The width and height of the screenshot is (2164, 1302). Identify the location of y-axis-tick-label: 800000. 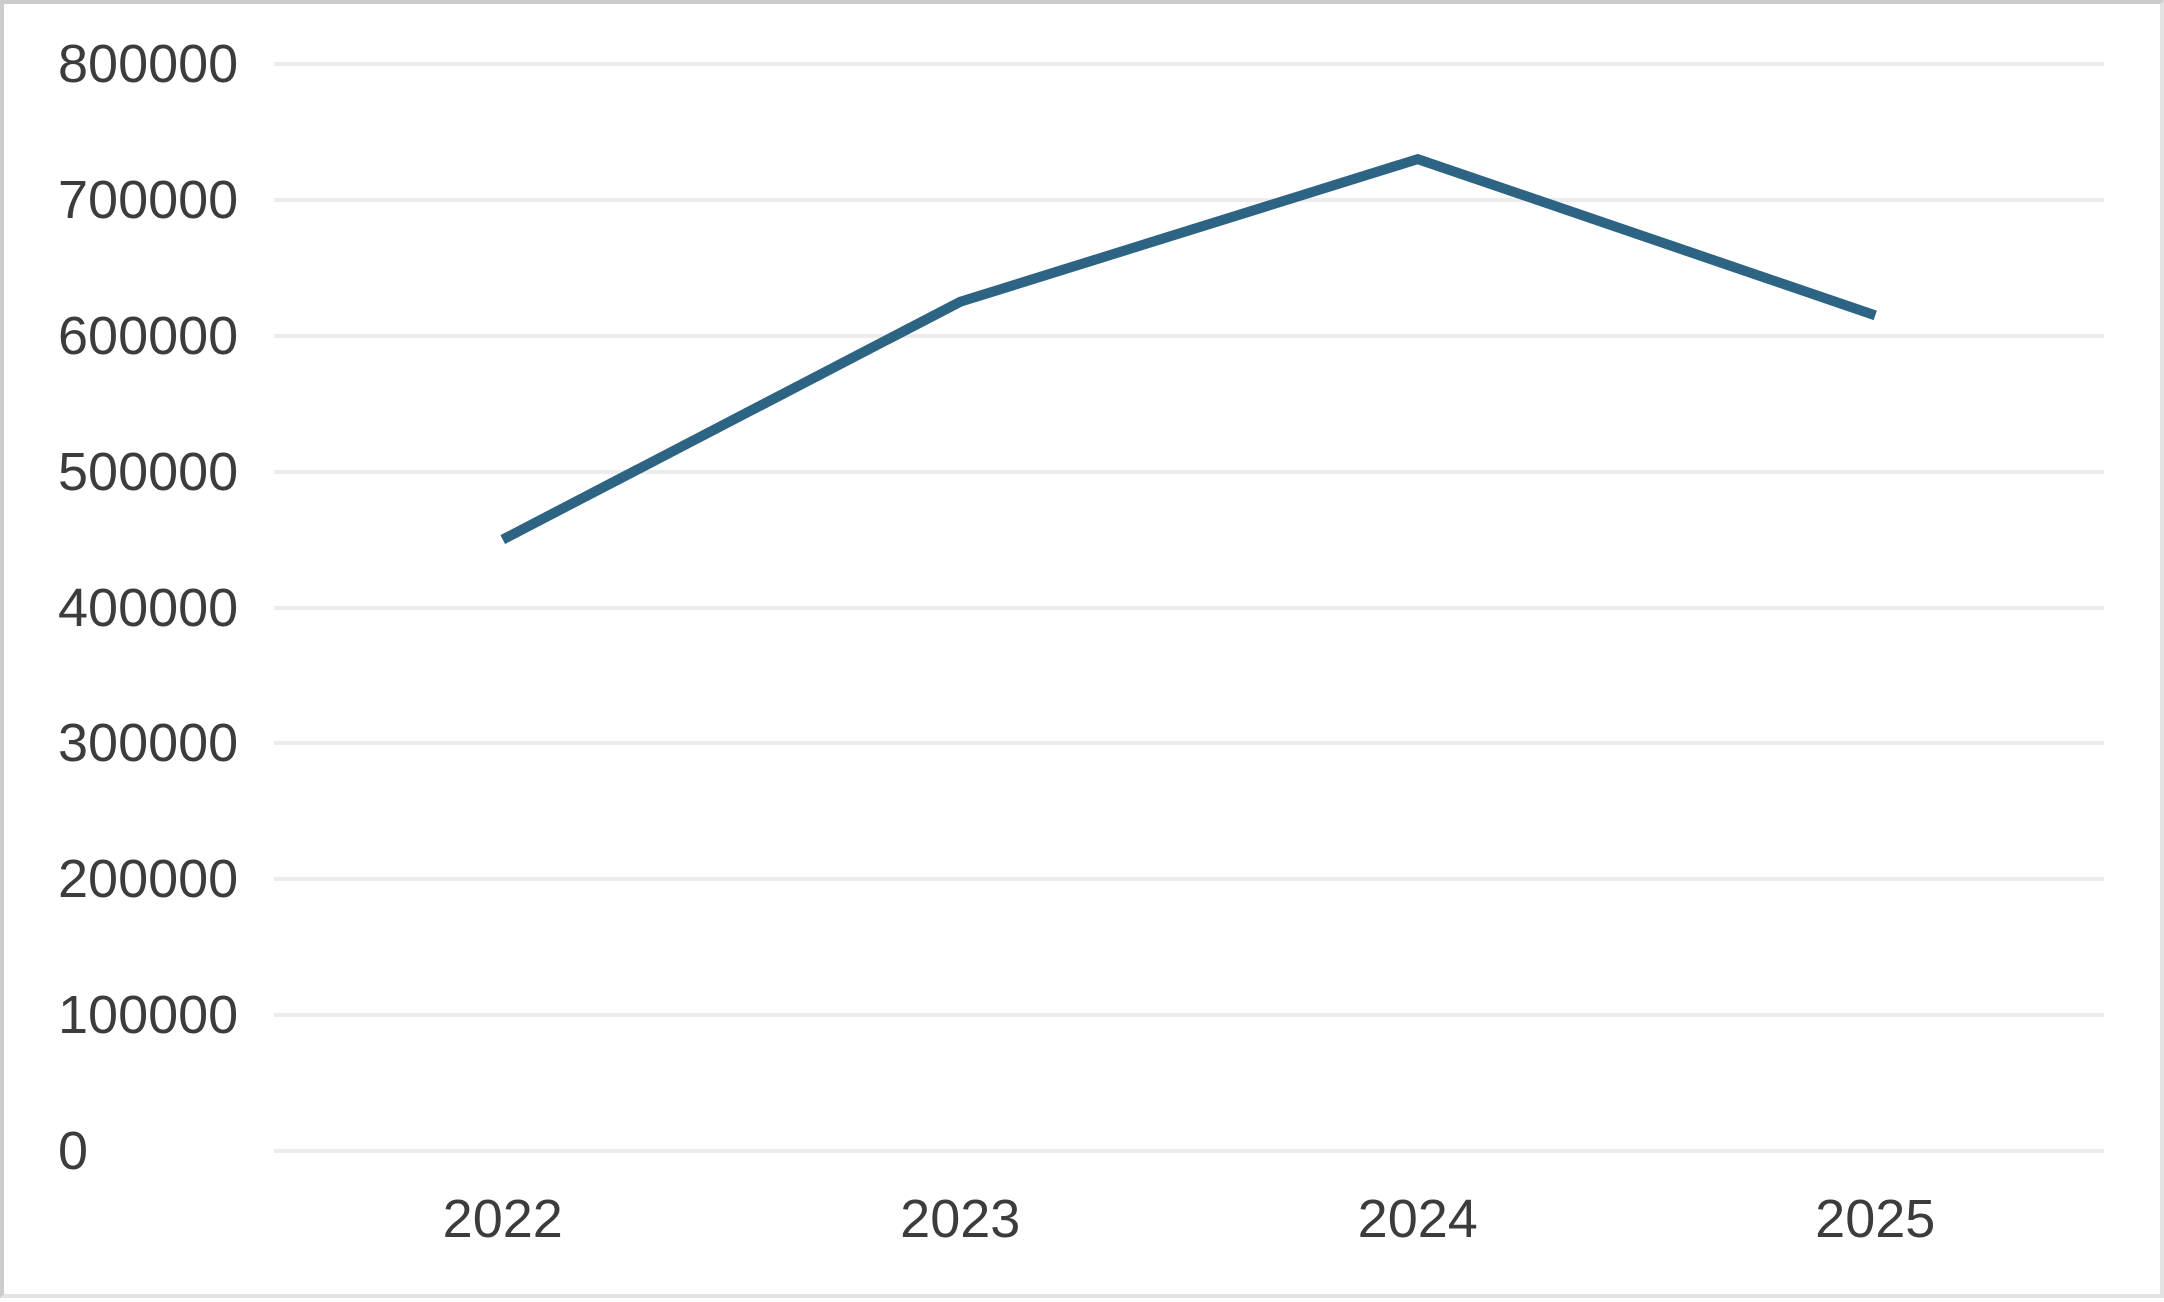
(148, 64).